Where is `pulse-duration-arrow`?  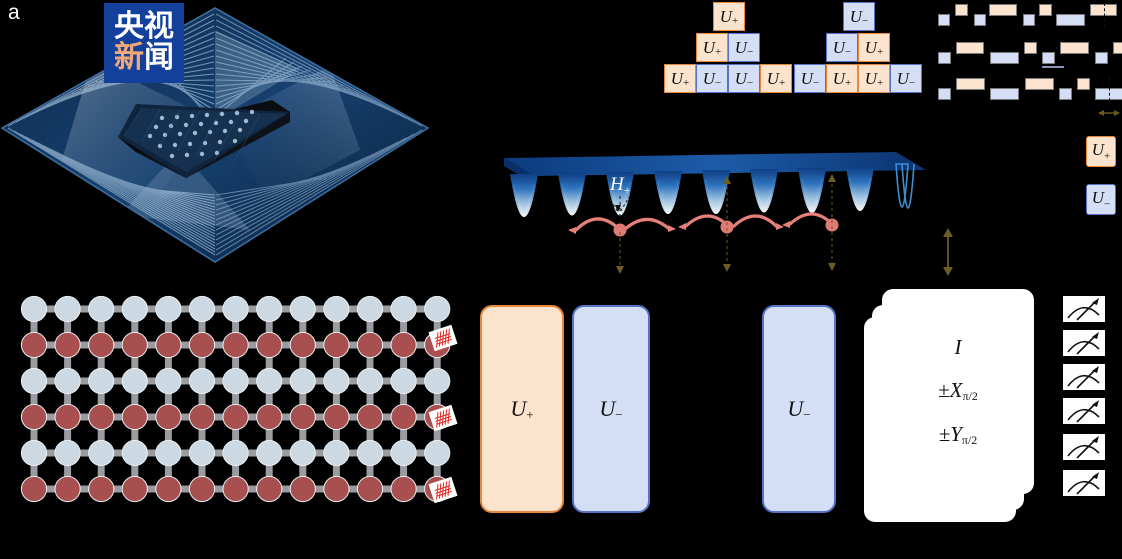
pulse-duration-arrow is located at coordinates (1109, 110).